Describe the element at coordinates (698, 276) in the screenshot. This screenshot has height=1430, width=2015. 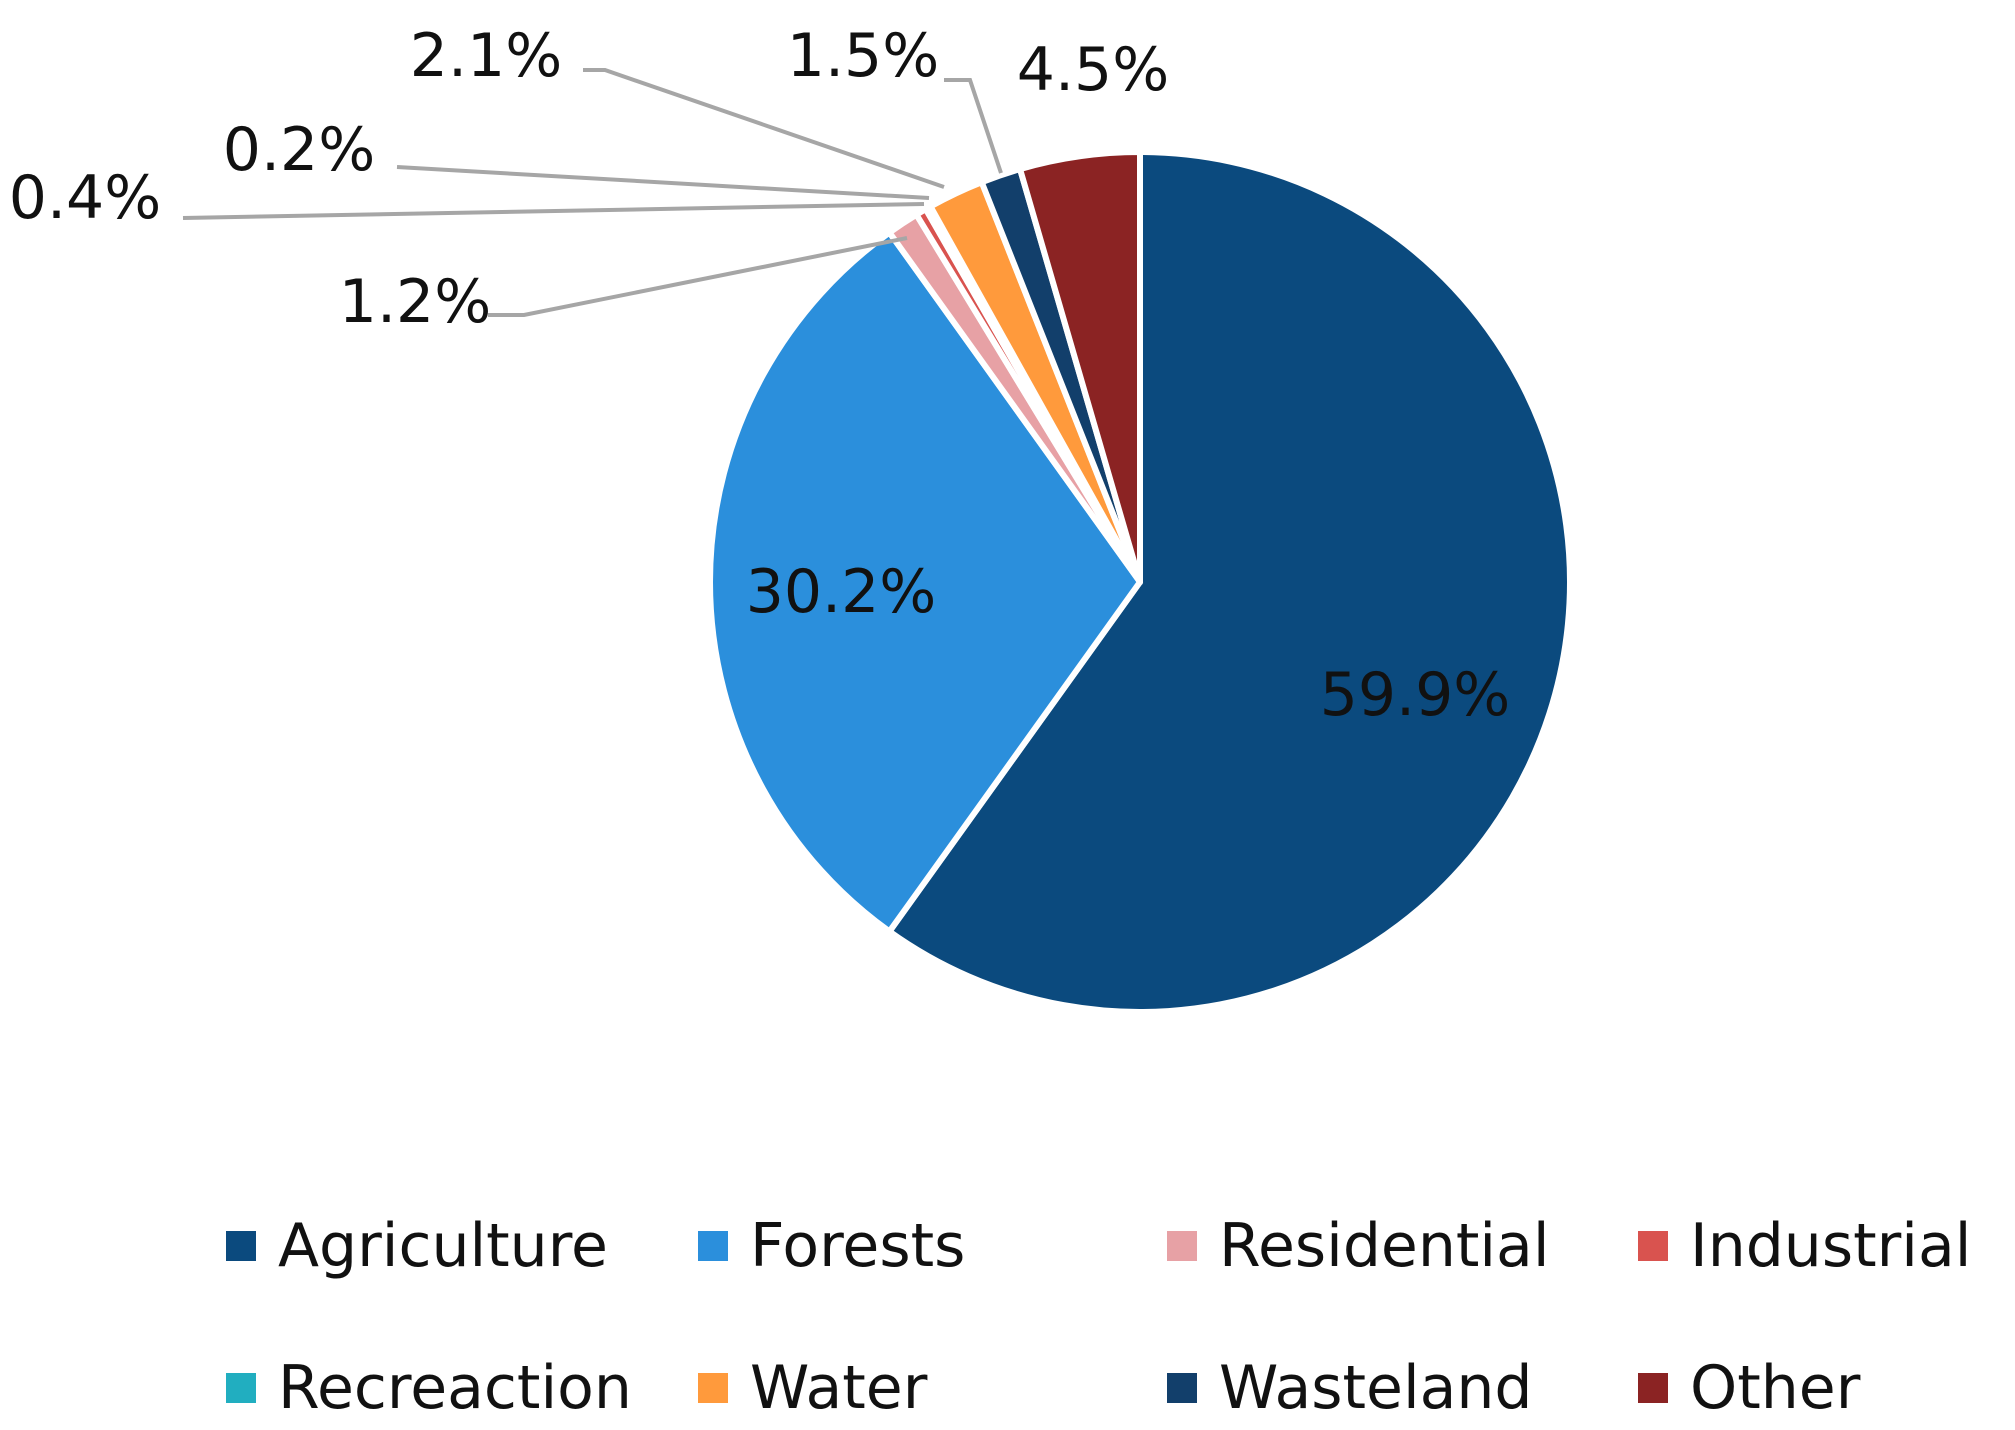
I see `leader-line-residential` at that location.